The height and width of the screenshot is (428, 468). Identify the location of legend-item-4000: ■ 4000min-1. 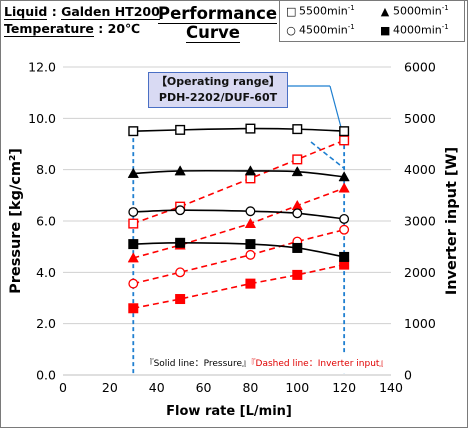
(414, 30).